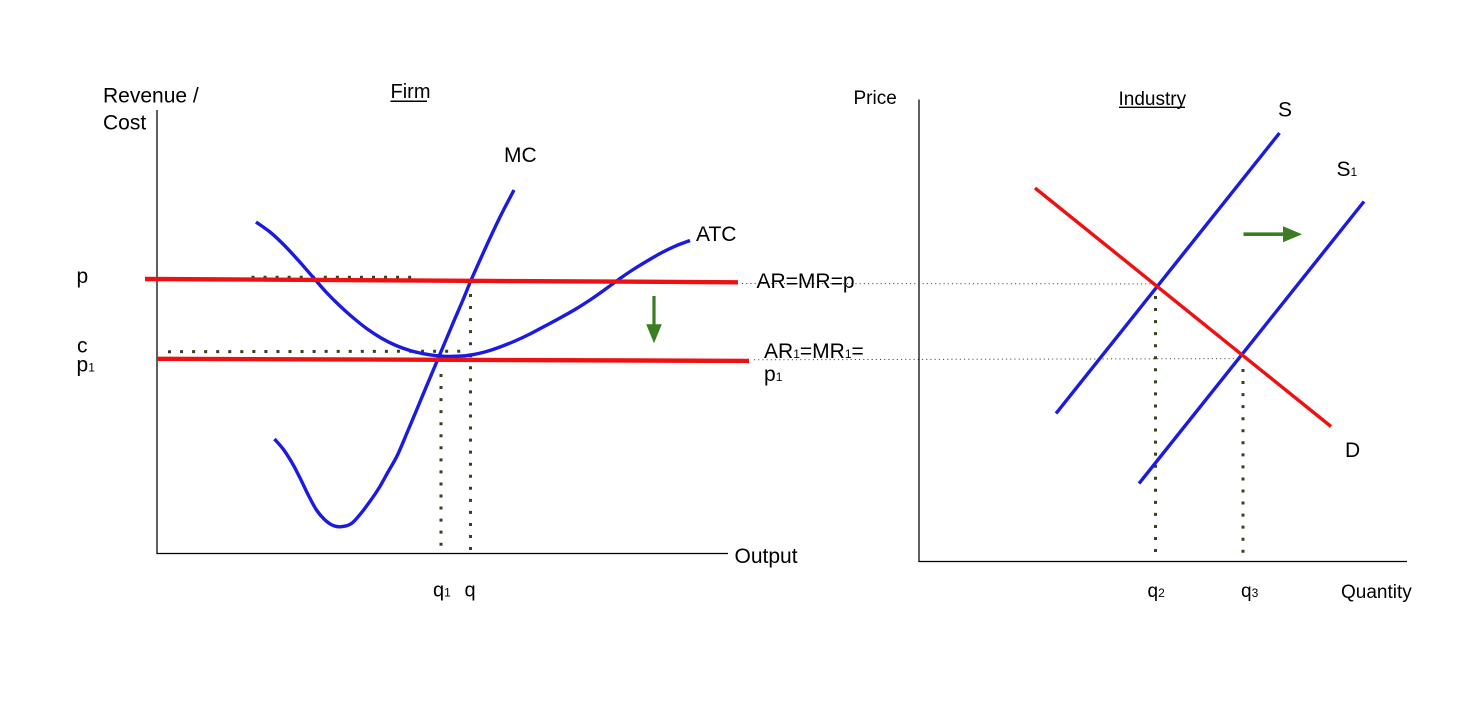 The height and width of the screenshot is (703, 1462). I want to click on svg-text: q3, so click(1250, 591).